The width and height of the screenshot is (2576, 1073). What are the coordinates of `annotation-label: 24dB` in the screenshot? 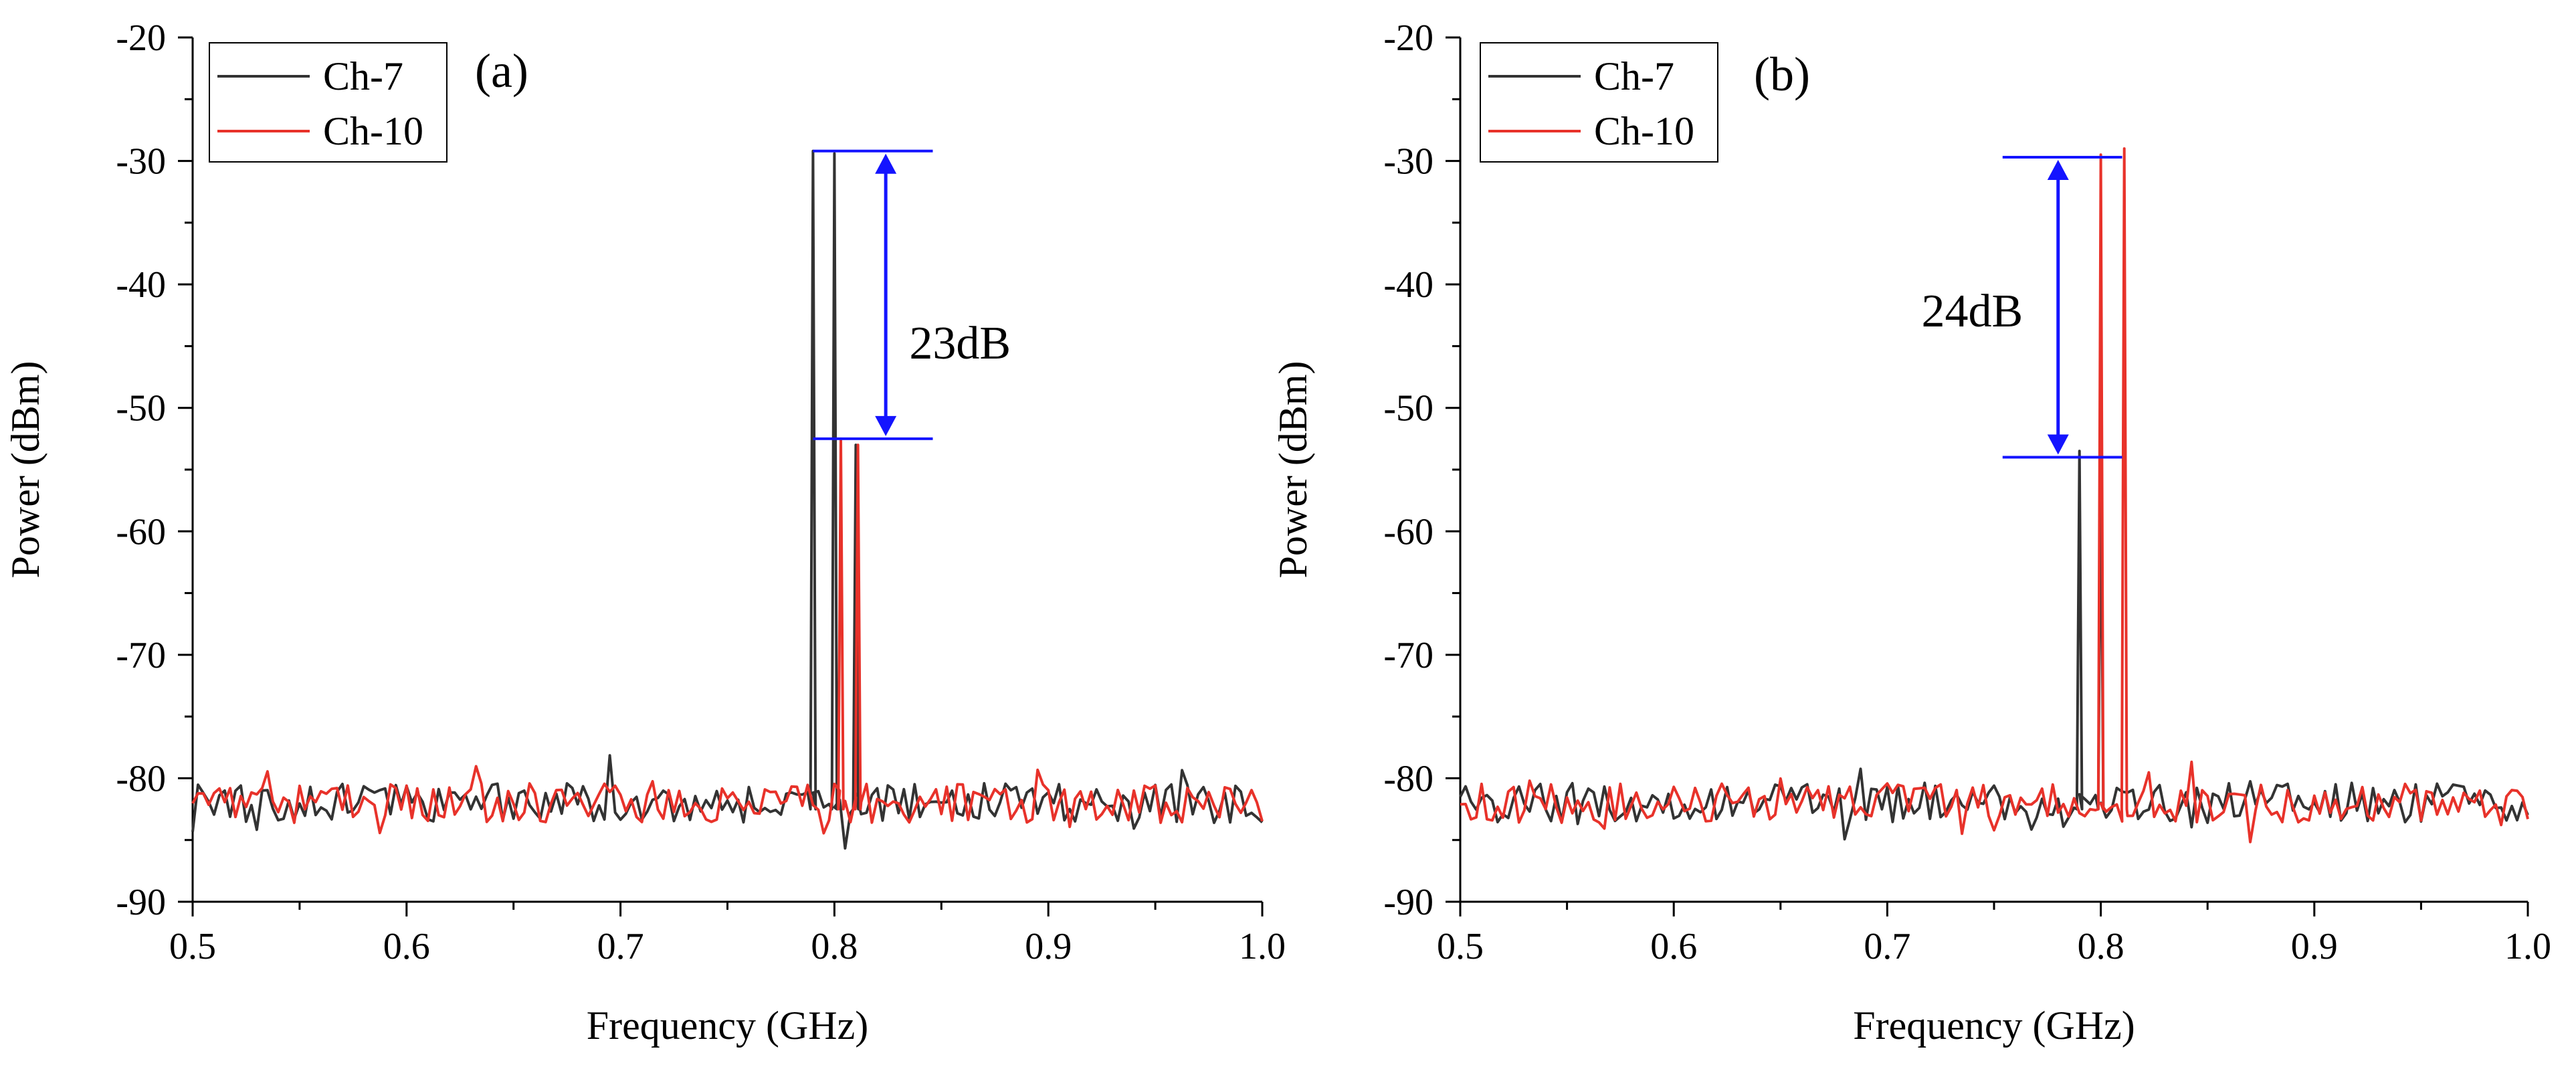 It's located at (1972, 311).